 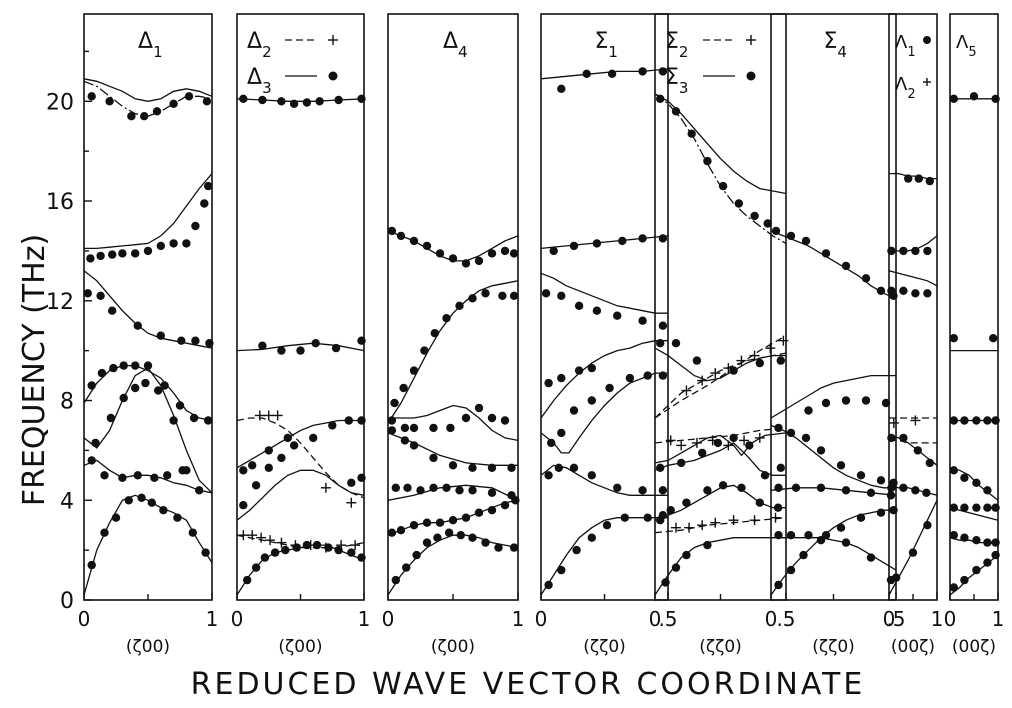 I want to click on y-tick-label: 0, so click(x=67, y=601).